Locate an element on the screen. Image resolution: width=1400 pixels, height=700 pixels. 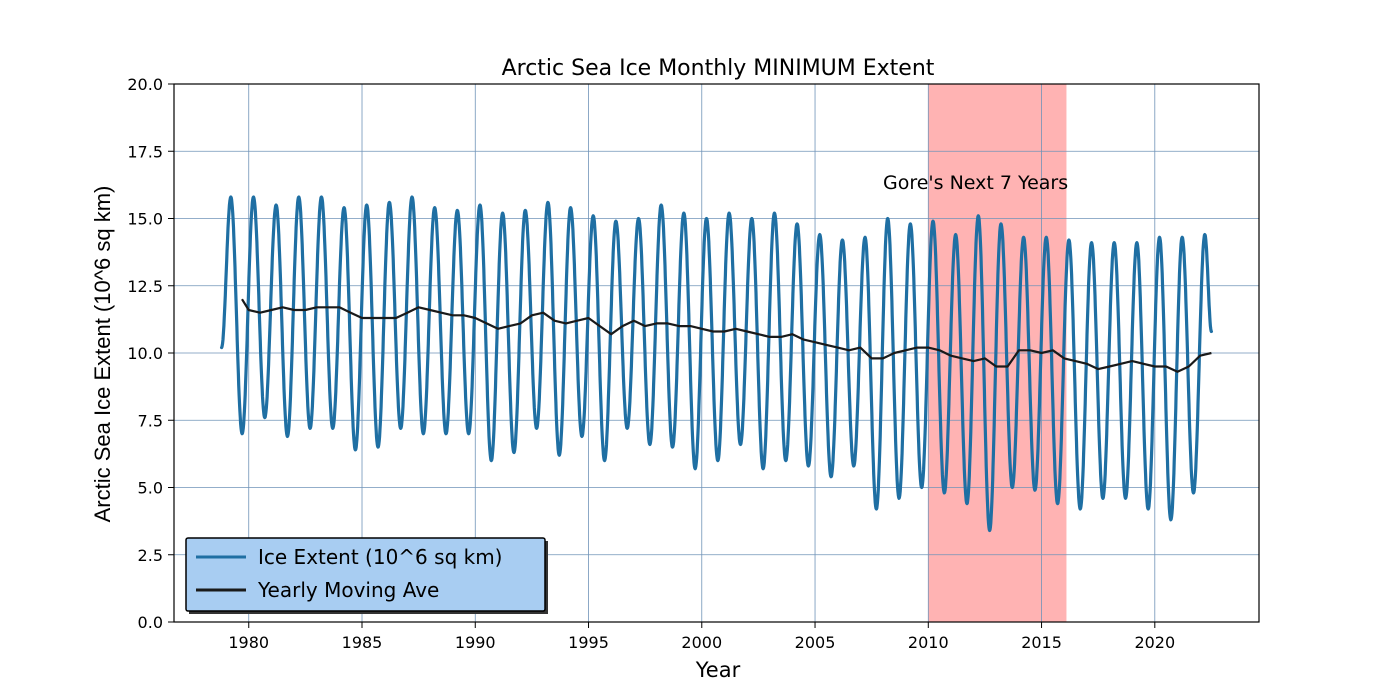
y-tick-label: 7.5 is located at coordinates (150, 420).